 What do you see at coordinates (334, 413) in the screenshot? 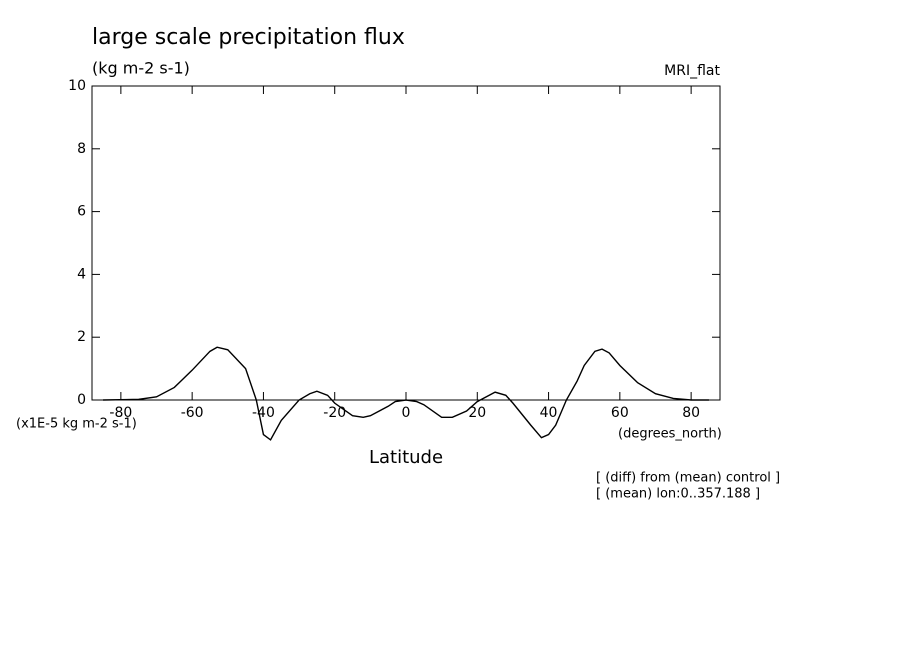
I see `x-tick-label: -20` at bounding box center [334, 413].